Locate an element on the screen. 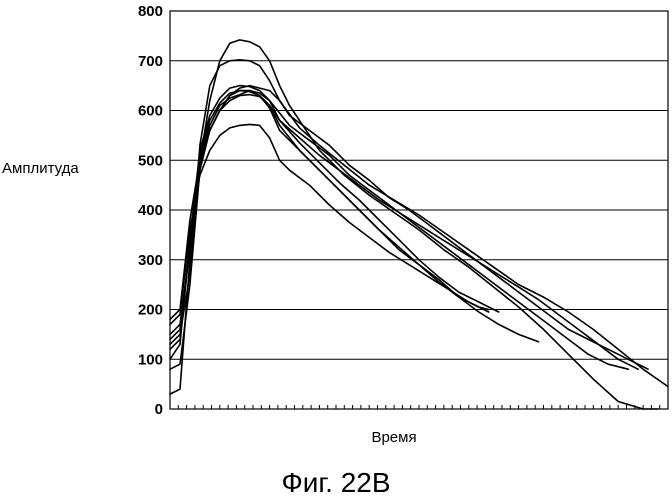  y-tick-label: 200 is located at coordinates (150, 310).